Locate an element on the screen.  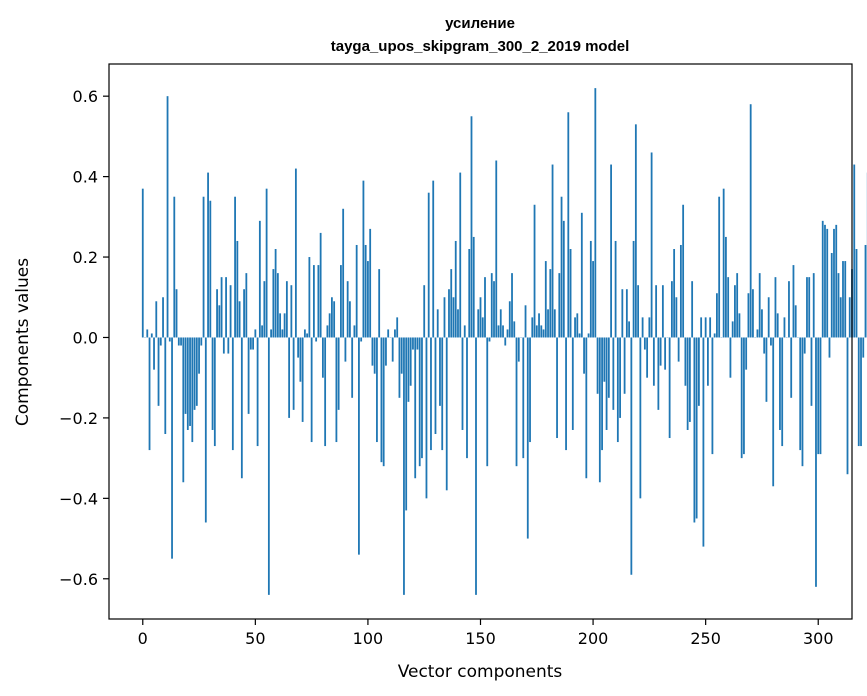
chart-subtitle: tayga_upos_skipgram_300_2_2019 model is located at coordinates (480, 46).